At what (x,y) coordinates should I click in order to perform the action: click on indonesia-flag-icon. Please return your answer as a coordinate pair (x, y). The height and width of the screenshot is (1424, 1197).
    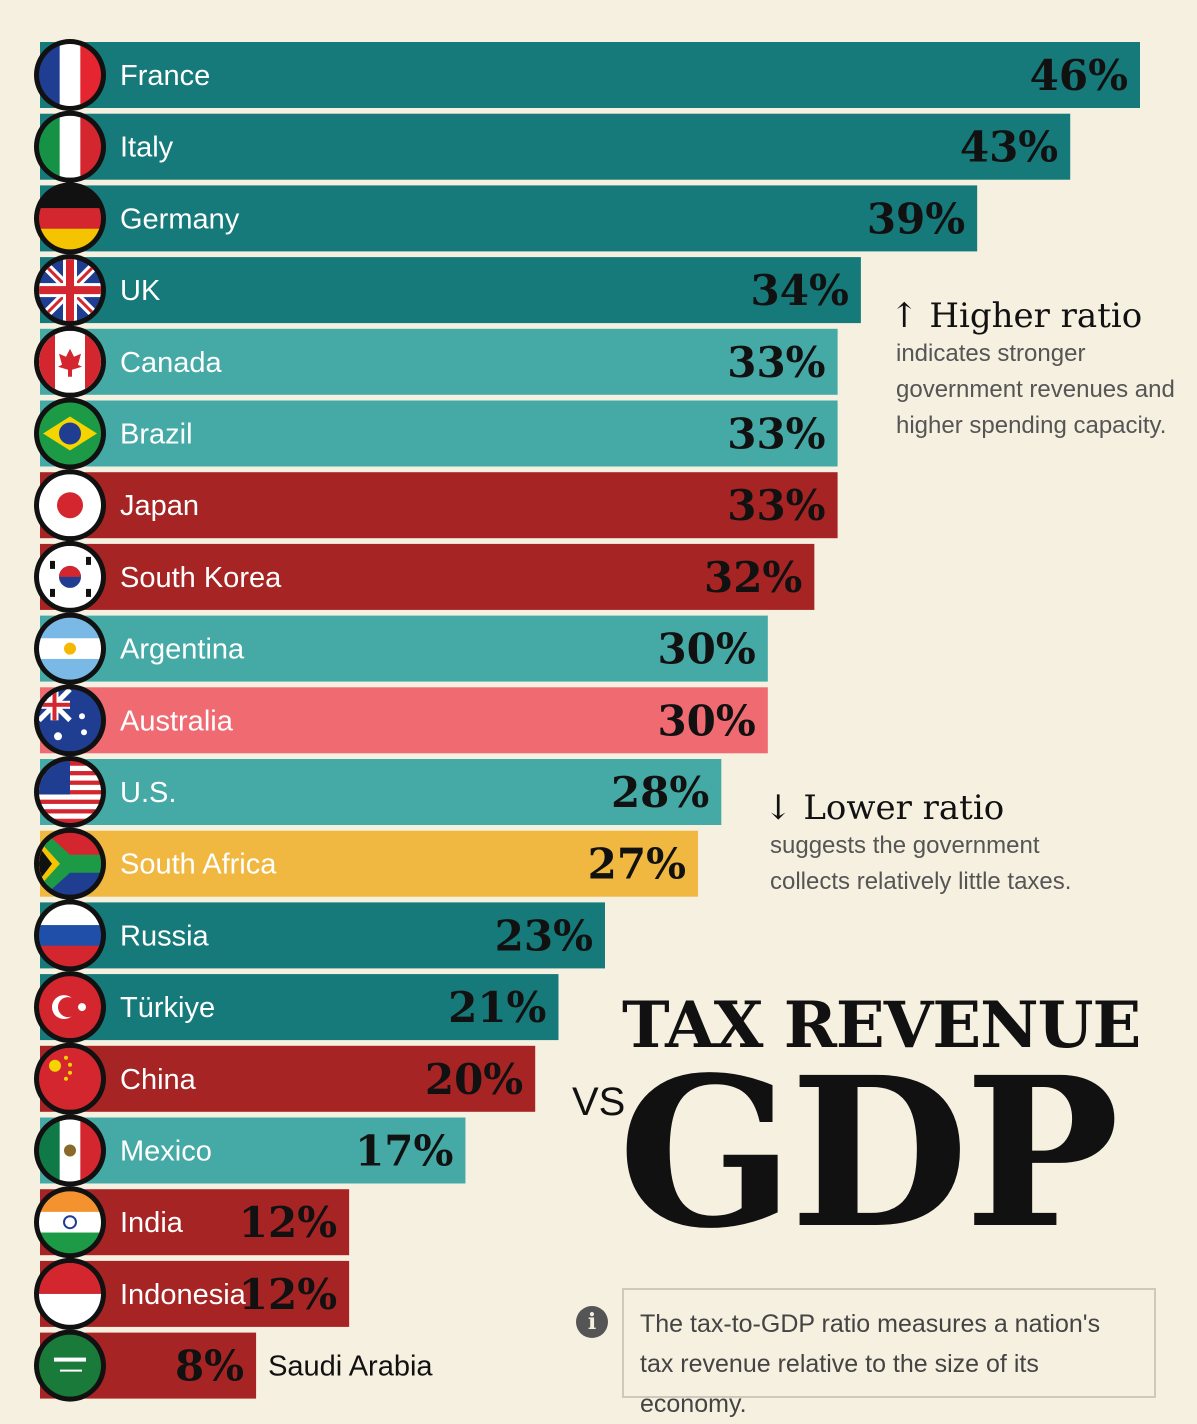
    Looking at the image, I should click on (70, 1293).